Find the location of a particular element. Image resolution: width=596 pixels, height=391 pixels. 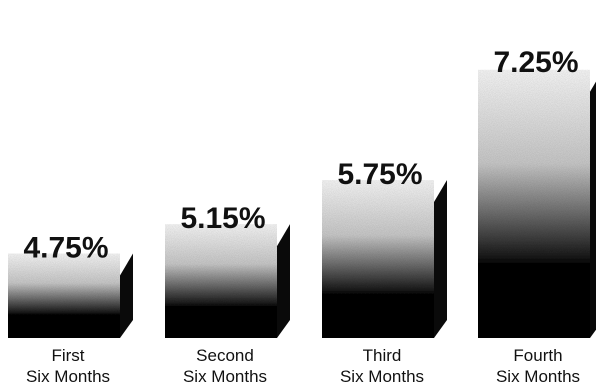

value-label-1: 4.75% is located at coordinates (65, 247).